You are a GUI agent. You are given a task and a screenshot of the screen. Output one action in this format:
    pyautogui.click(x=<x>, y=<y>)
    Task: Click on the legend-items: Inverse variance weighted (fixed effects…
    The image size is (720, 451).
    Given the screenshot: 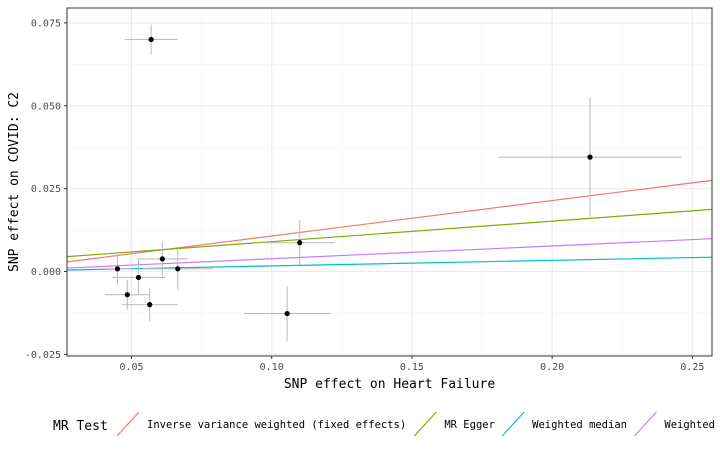 What is the action you would take?
    pyautogui.click(x=418, y=424)
    